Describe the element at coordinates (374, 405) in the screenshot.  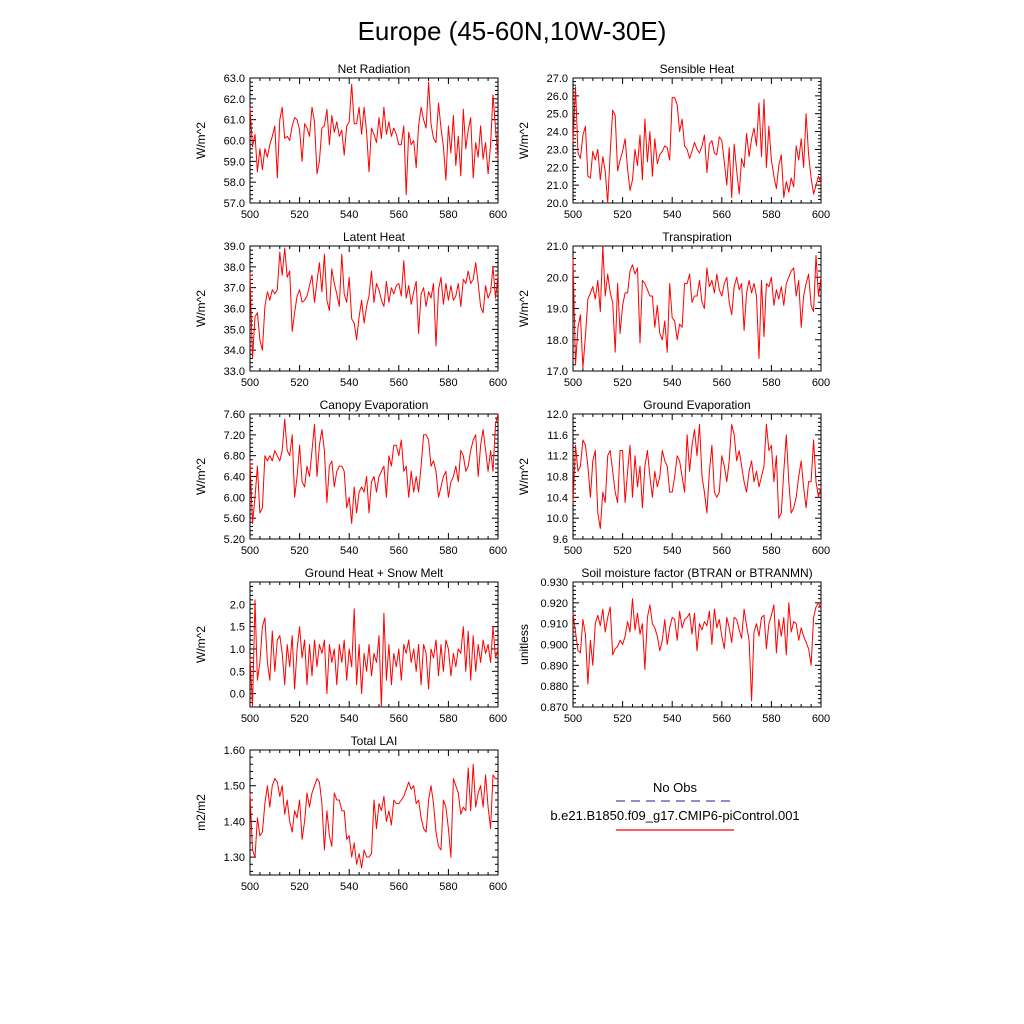
I see `chart-title: Canopy Evaporation` at that location.